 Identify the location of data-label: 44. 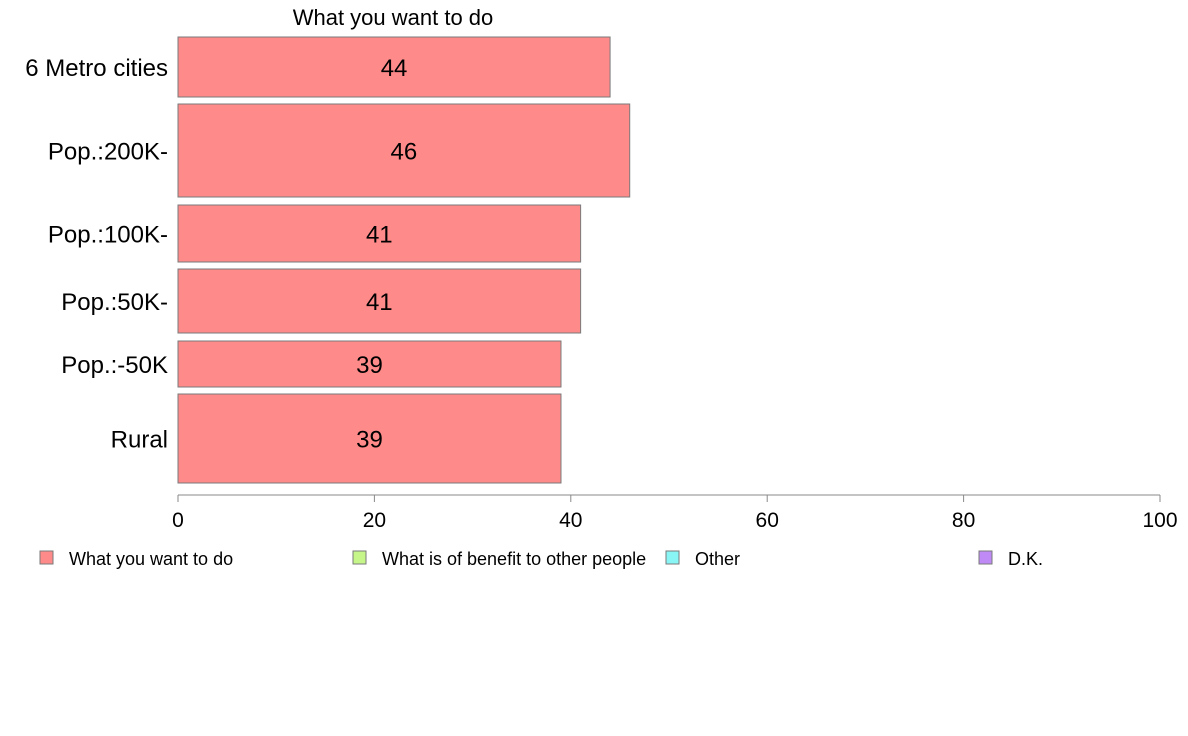
(394, 68).